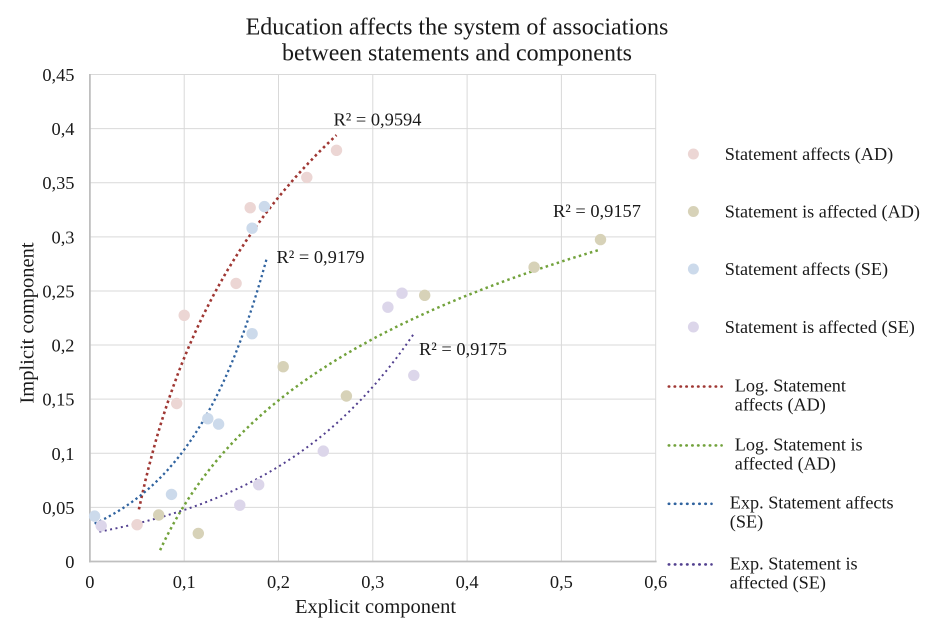 This screenshot has height=629, width=941. Describe the element at coordinates (597, 211) in the screenshot. I see `svg-text: R² = 0,9157` at that location.